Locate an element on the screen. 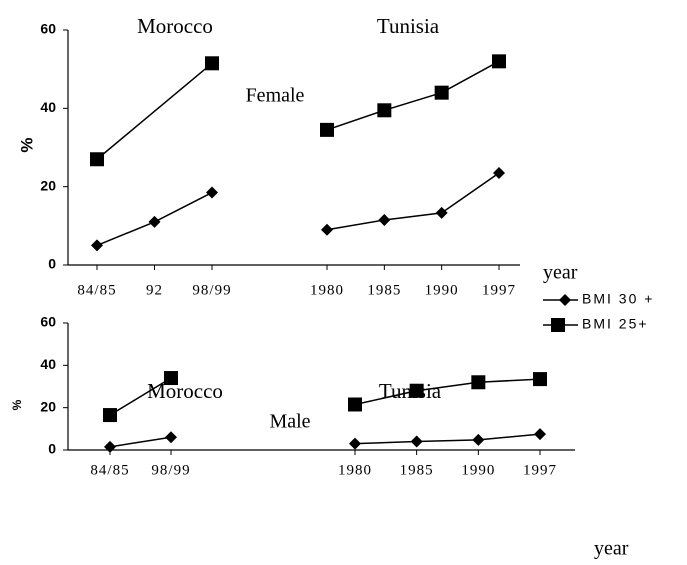 The height and width of the screenshot is (565, 687). legend-label: BMI 25+ is located at coordinates (615, 324).